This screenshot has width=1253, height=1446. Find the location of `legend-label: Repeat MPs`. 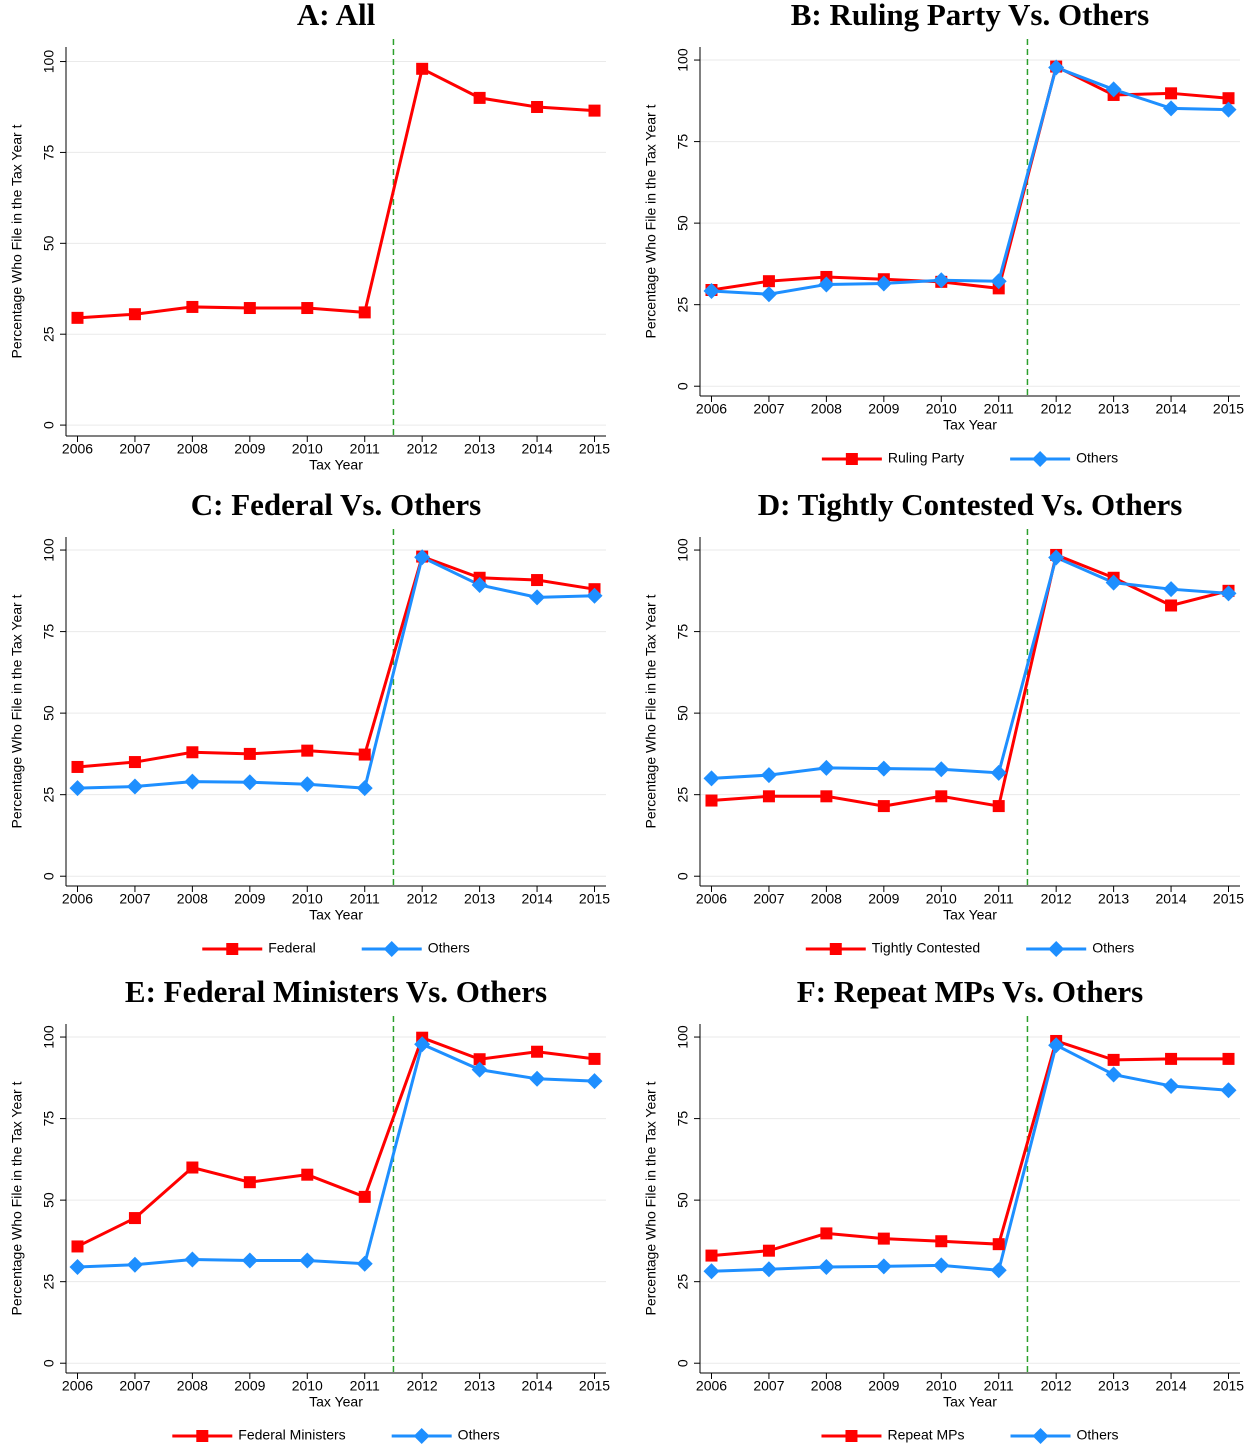

legend-label: Repeat MPs is located at coordinates (925, 1435).